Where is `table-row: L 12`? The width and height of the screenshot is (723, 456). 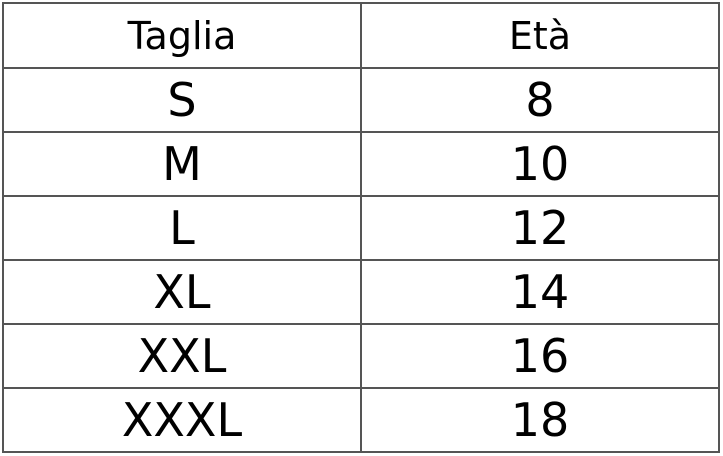 table-row: L 12 is located at coordinates (361, 228).